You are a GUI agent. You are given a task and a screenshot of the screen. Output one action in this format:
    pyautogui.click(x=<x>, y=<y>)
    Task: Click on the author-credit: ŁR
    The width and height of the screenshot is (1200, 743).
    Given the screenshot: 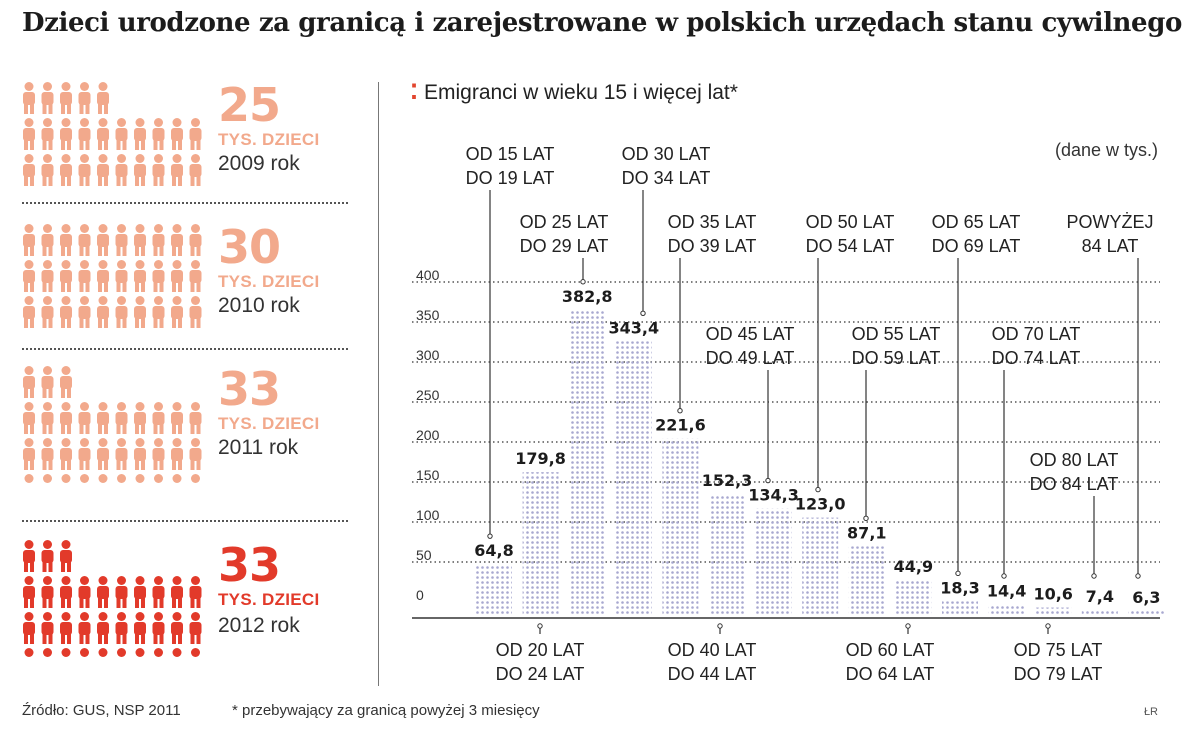 What is the action you would take?
    pyautogui.click(x=1150, y=712)
    